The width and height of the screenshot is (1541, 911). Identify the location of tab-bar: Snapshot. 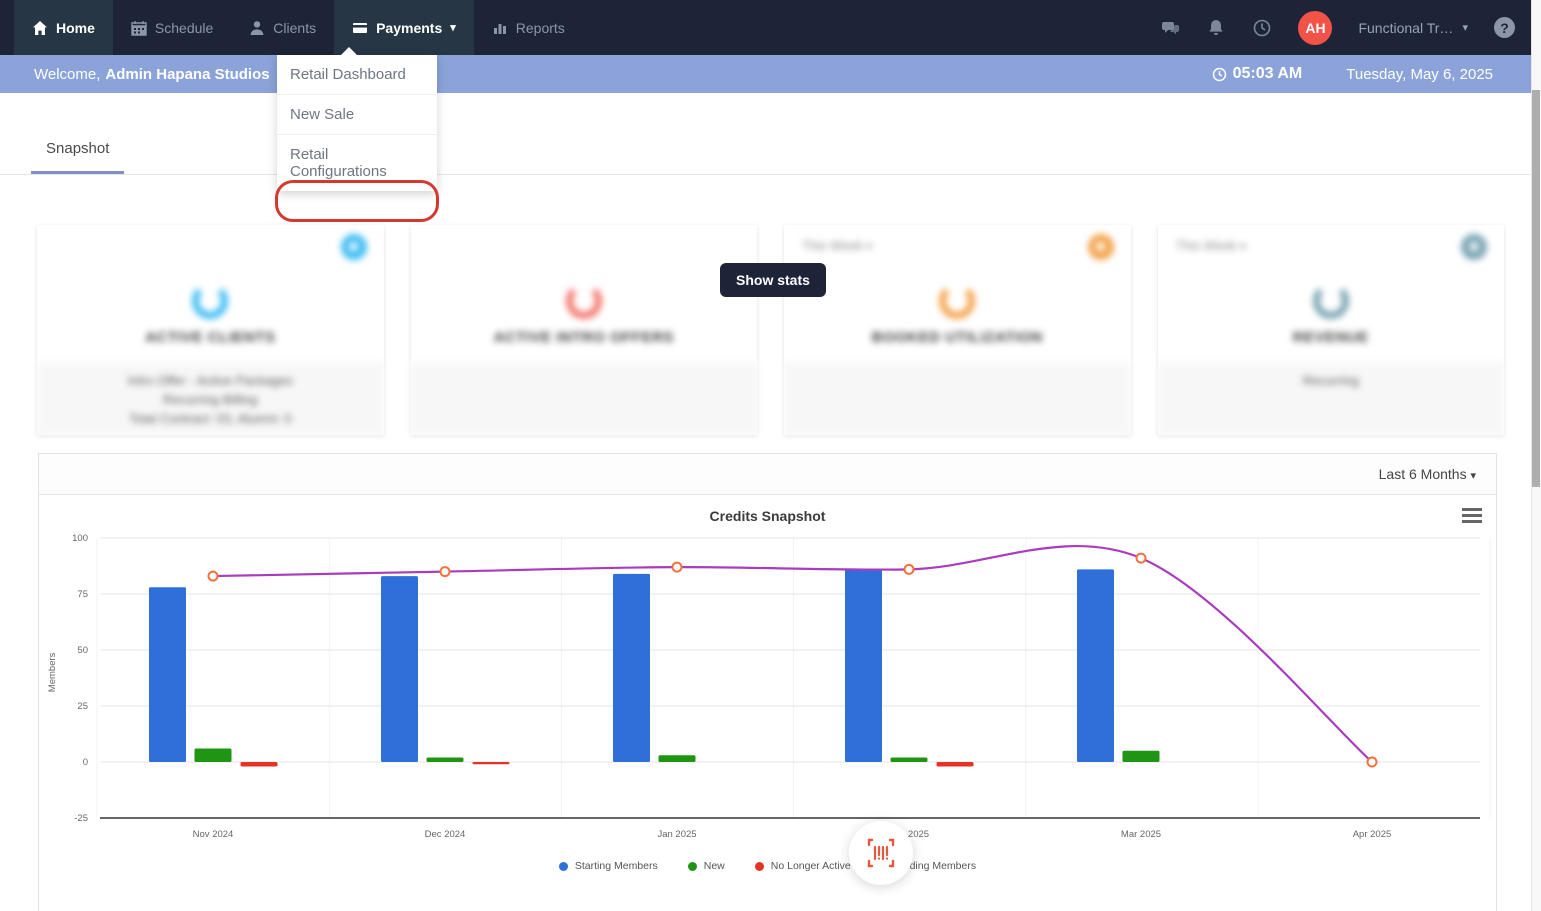
(770, 152).